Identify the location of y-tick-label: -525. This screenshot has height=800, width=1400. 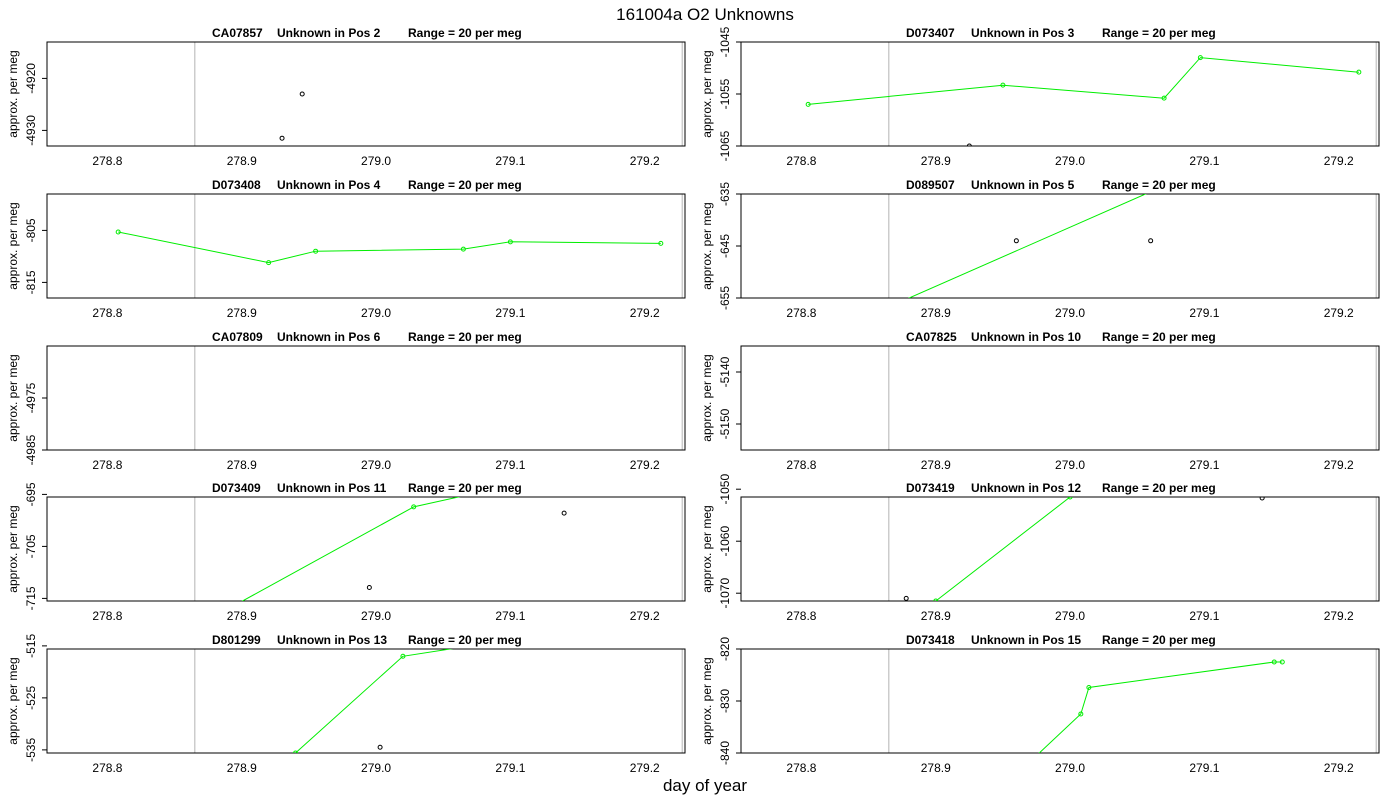
(31, 698).